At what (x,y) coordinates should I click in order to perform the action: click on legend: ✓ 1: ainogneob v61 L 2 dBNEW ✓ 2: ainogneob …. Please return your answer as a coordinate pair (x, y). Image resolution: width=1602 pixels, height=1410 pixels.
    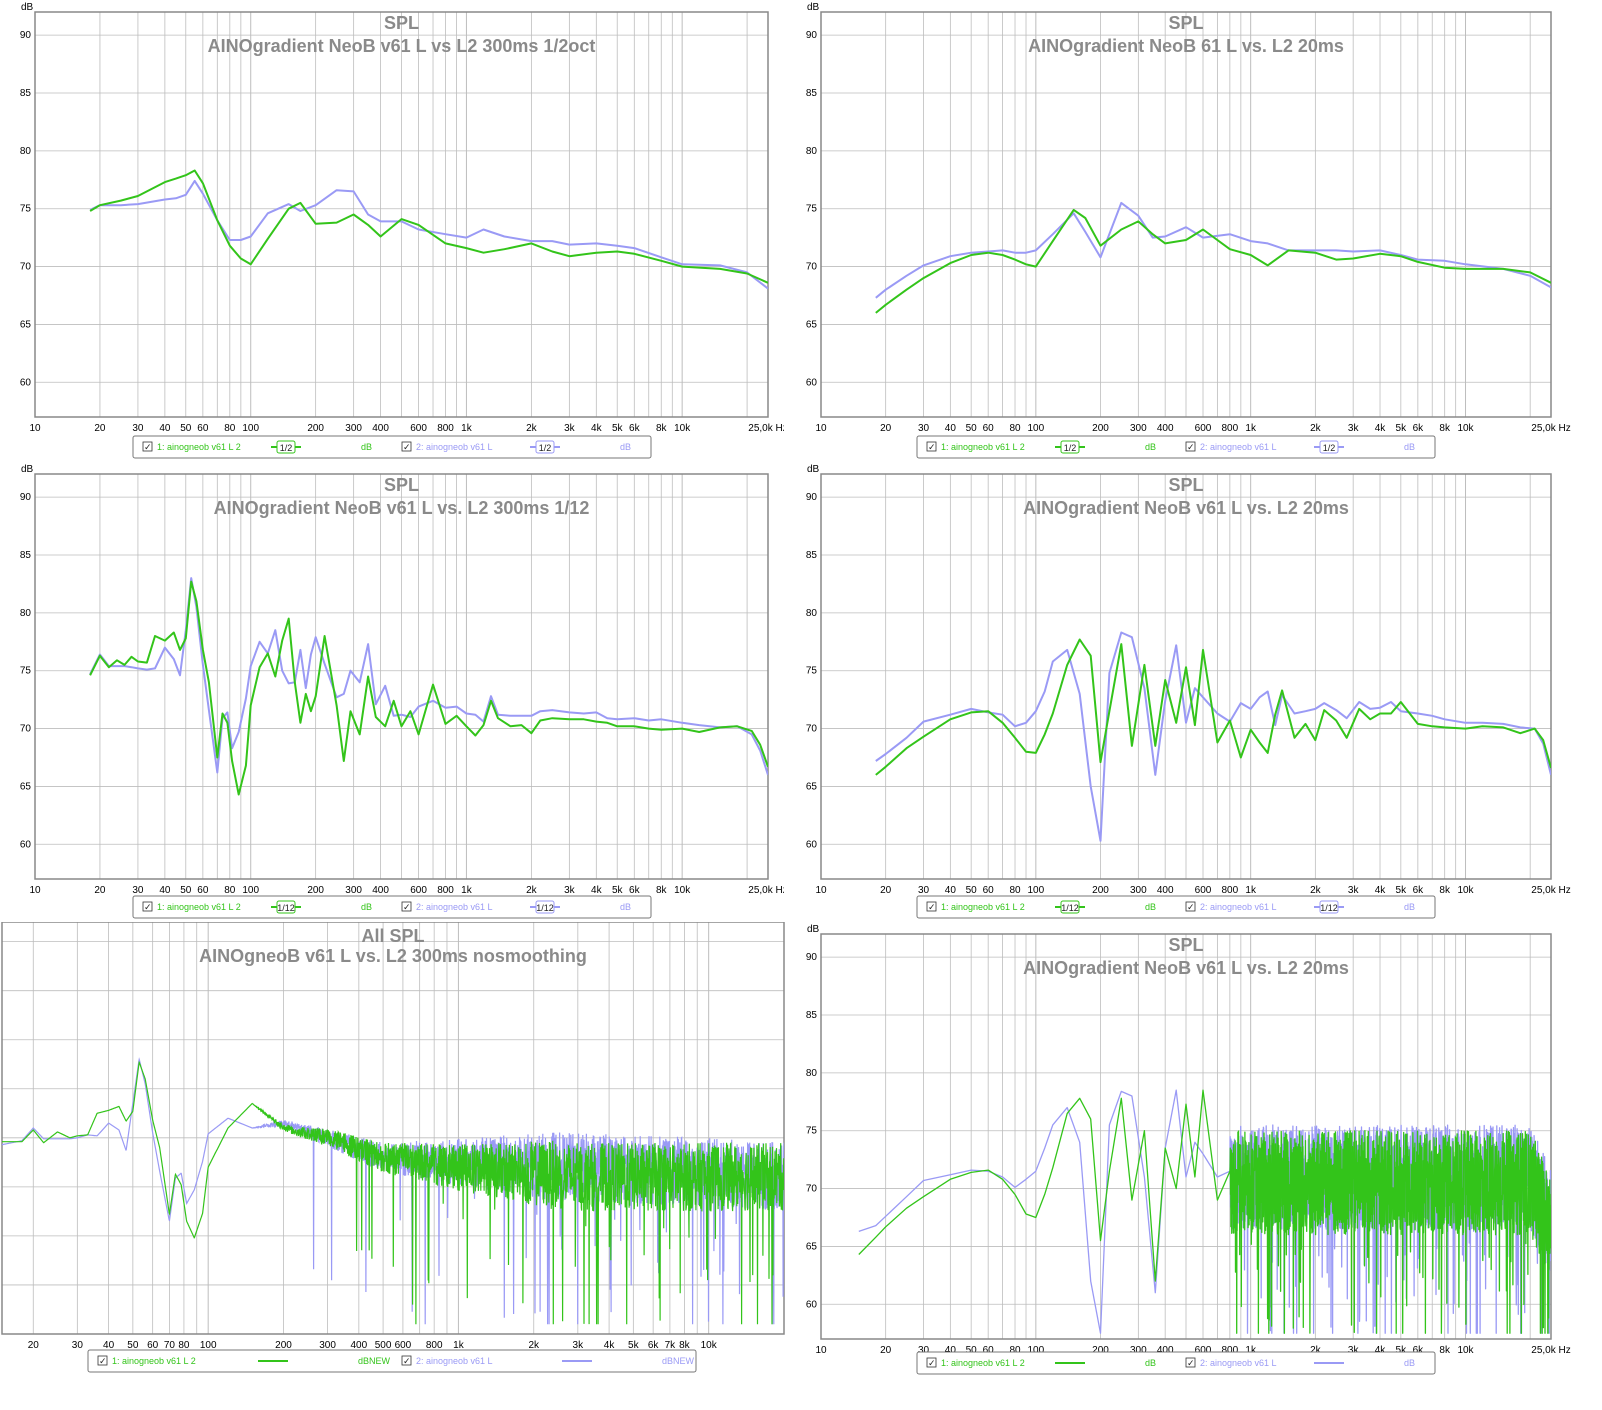
    Looking at the image, I should click on (392, 1361).